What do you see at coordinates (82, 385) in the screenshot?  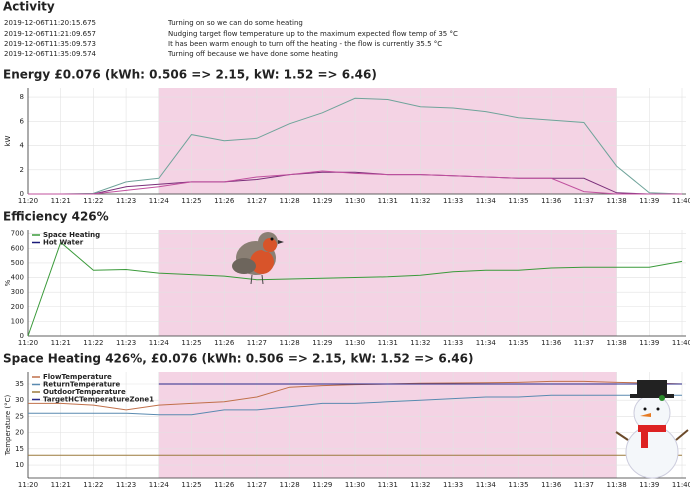 I see `legend-label: ReturnTemperature` at bounding box center [82, 385].